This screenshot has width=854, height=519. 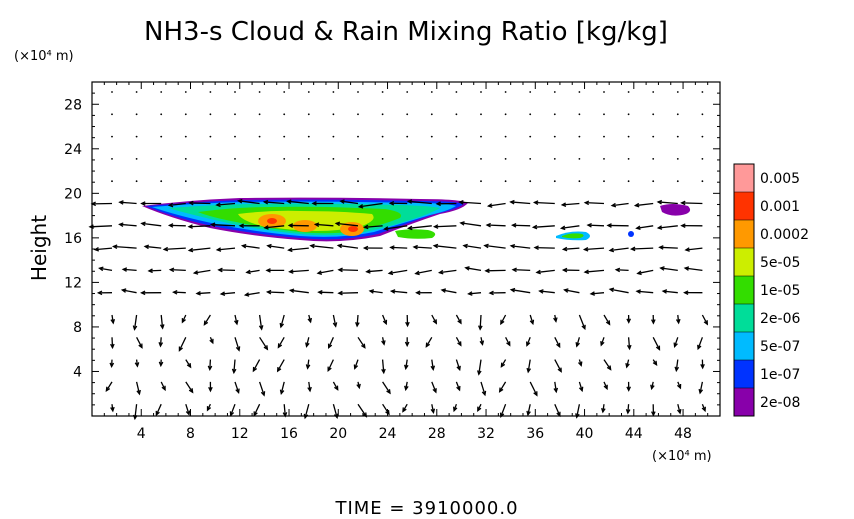 I want to click on colorbar-label: 1e-05, so click(x=780, y=291).